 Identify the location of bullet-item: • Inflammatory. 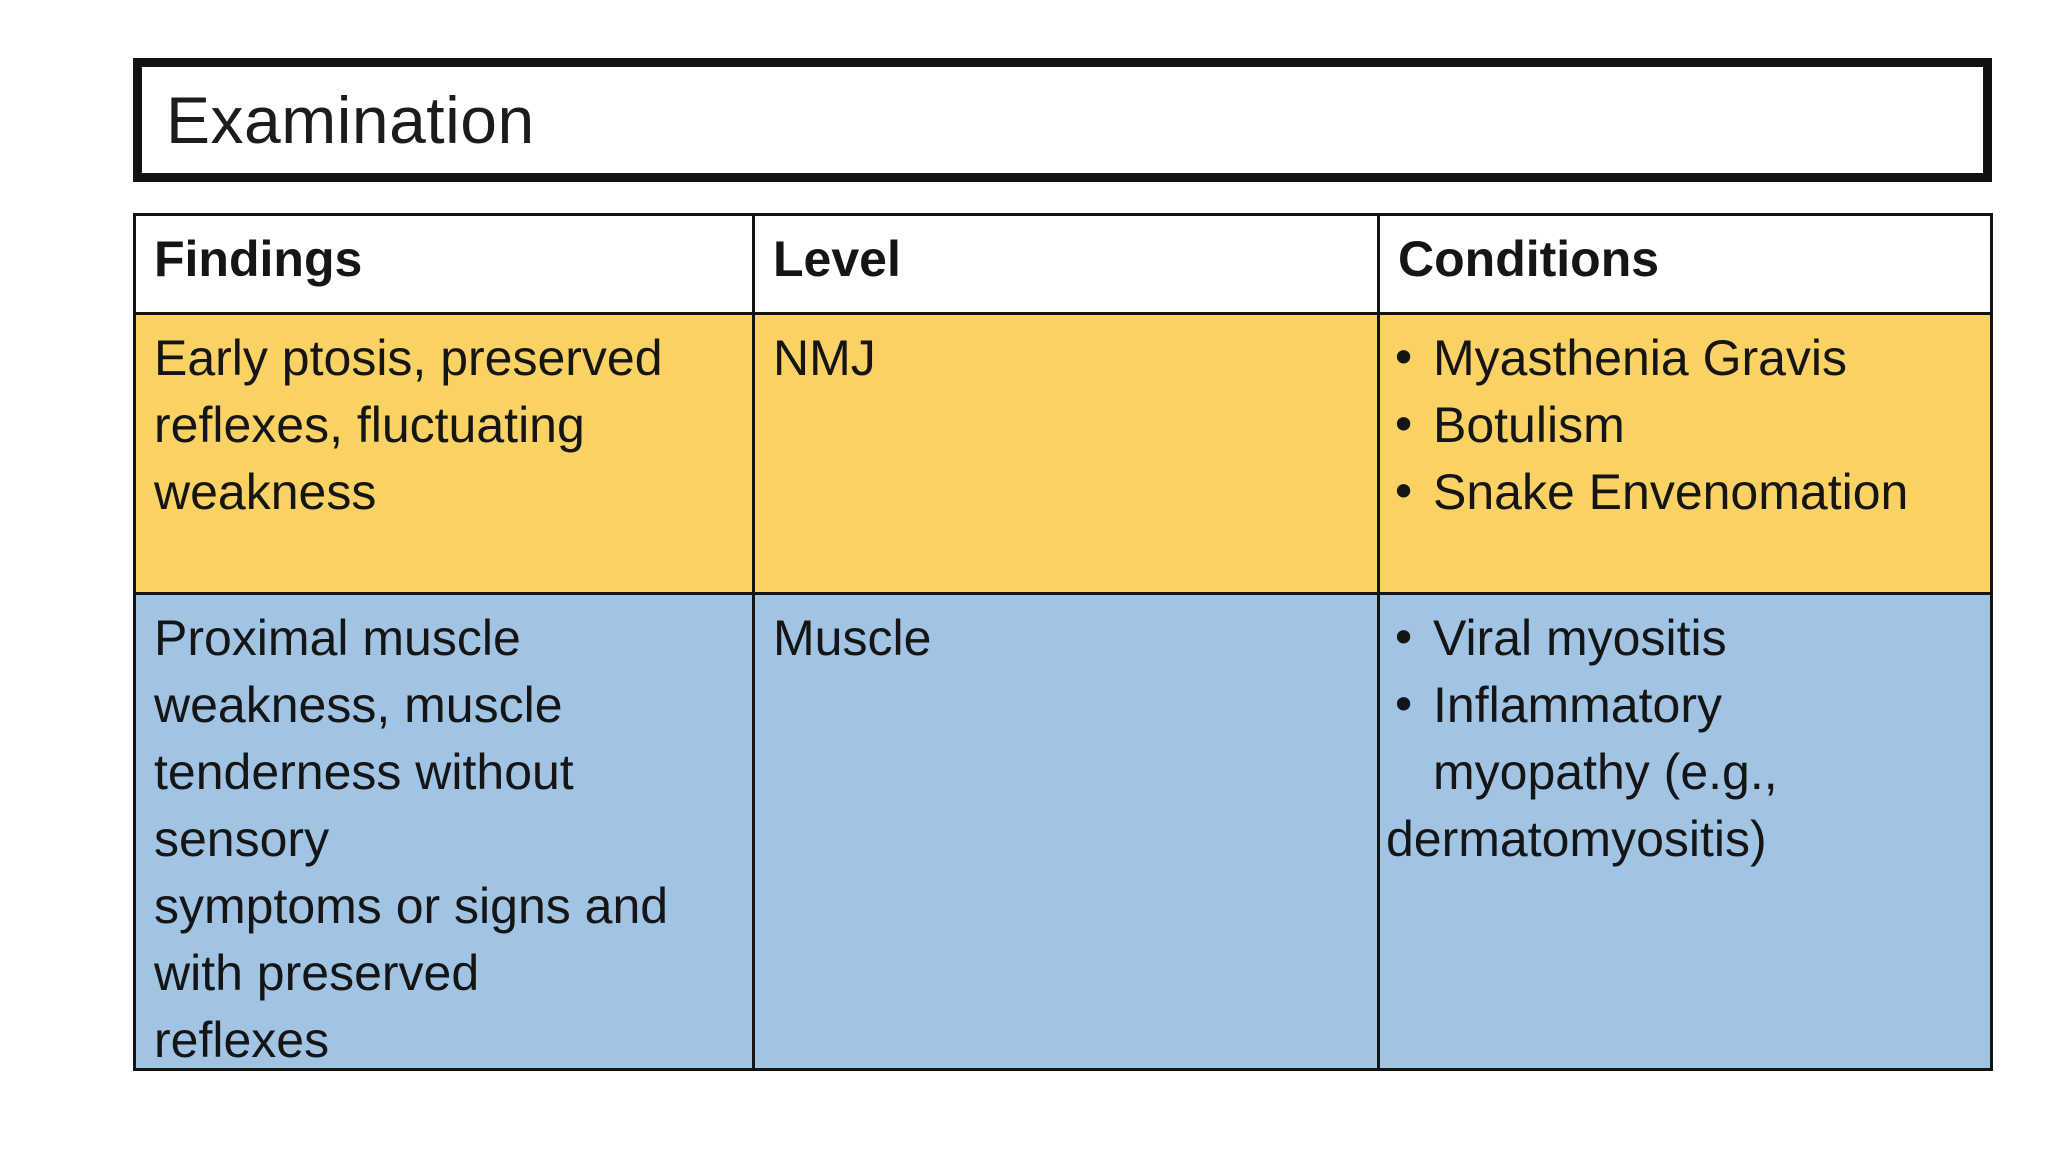
(1685, 705).